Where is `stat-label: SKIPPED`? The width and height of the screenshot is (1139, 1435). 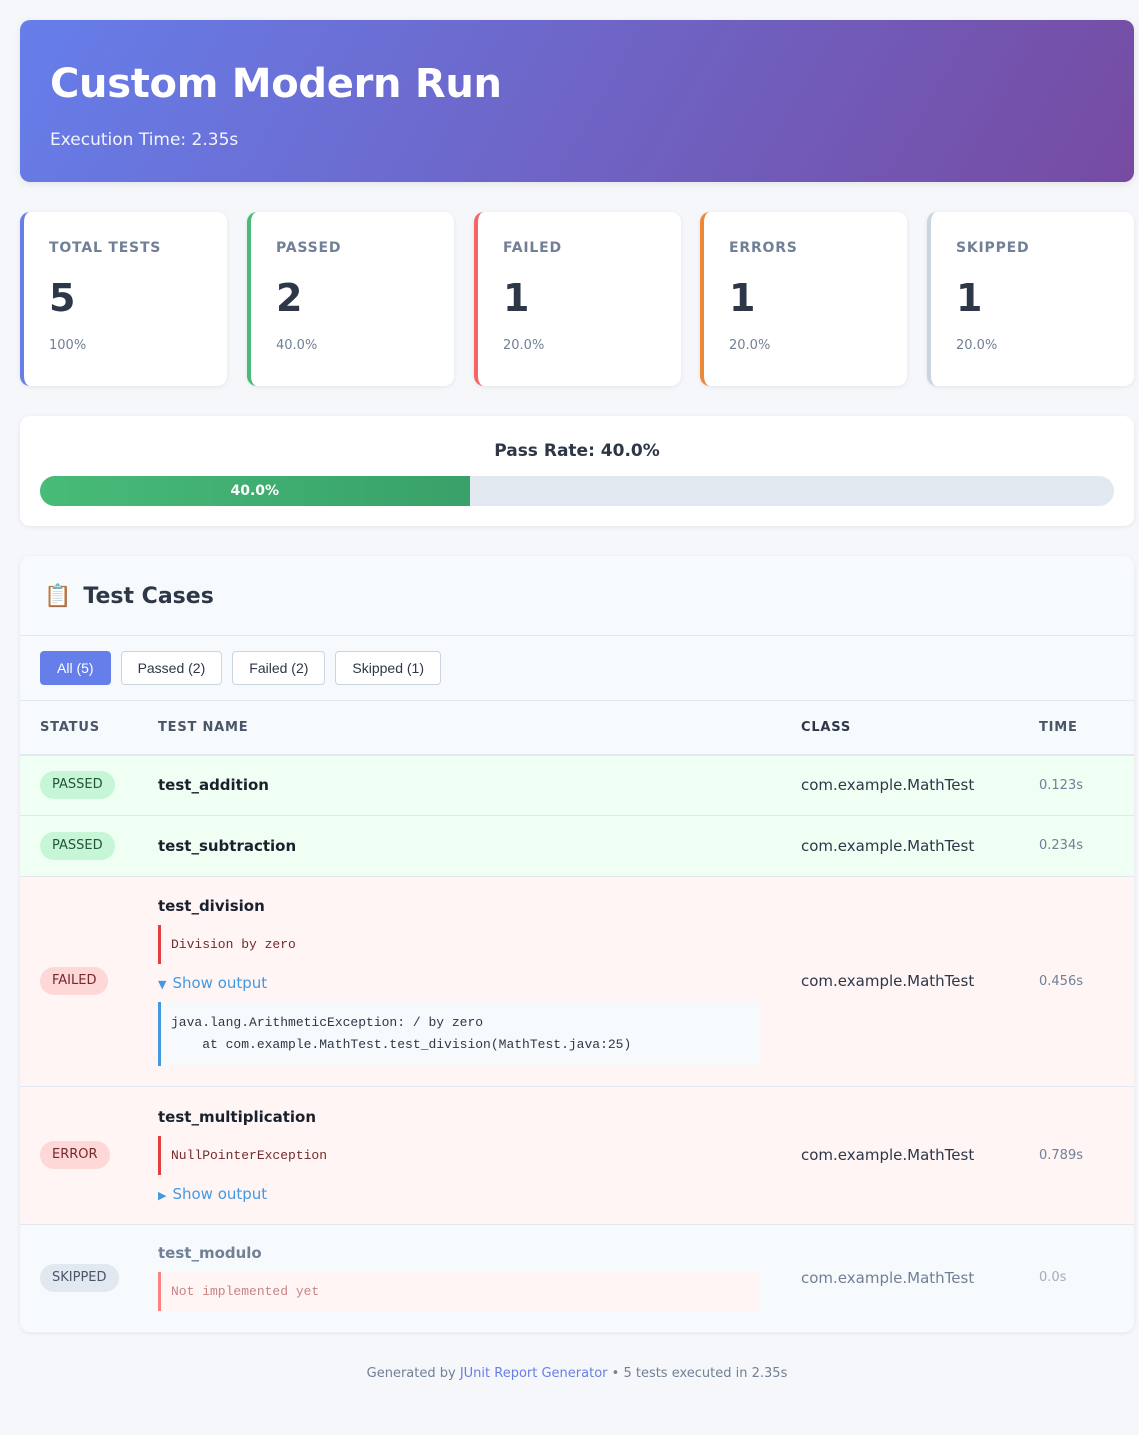 stat-label: SKIPPED is located at coordinates (993, 248).